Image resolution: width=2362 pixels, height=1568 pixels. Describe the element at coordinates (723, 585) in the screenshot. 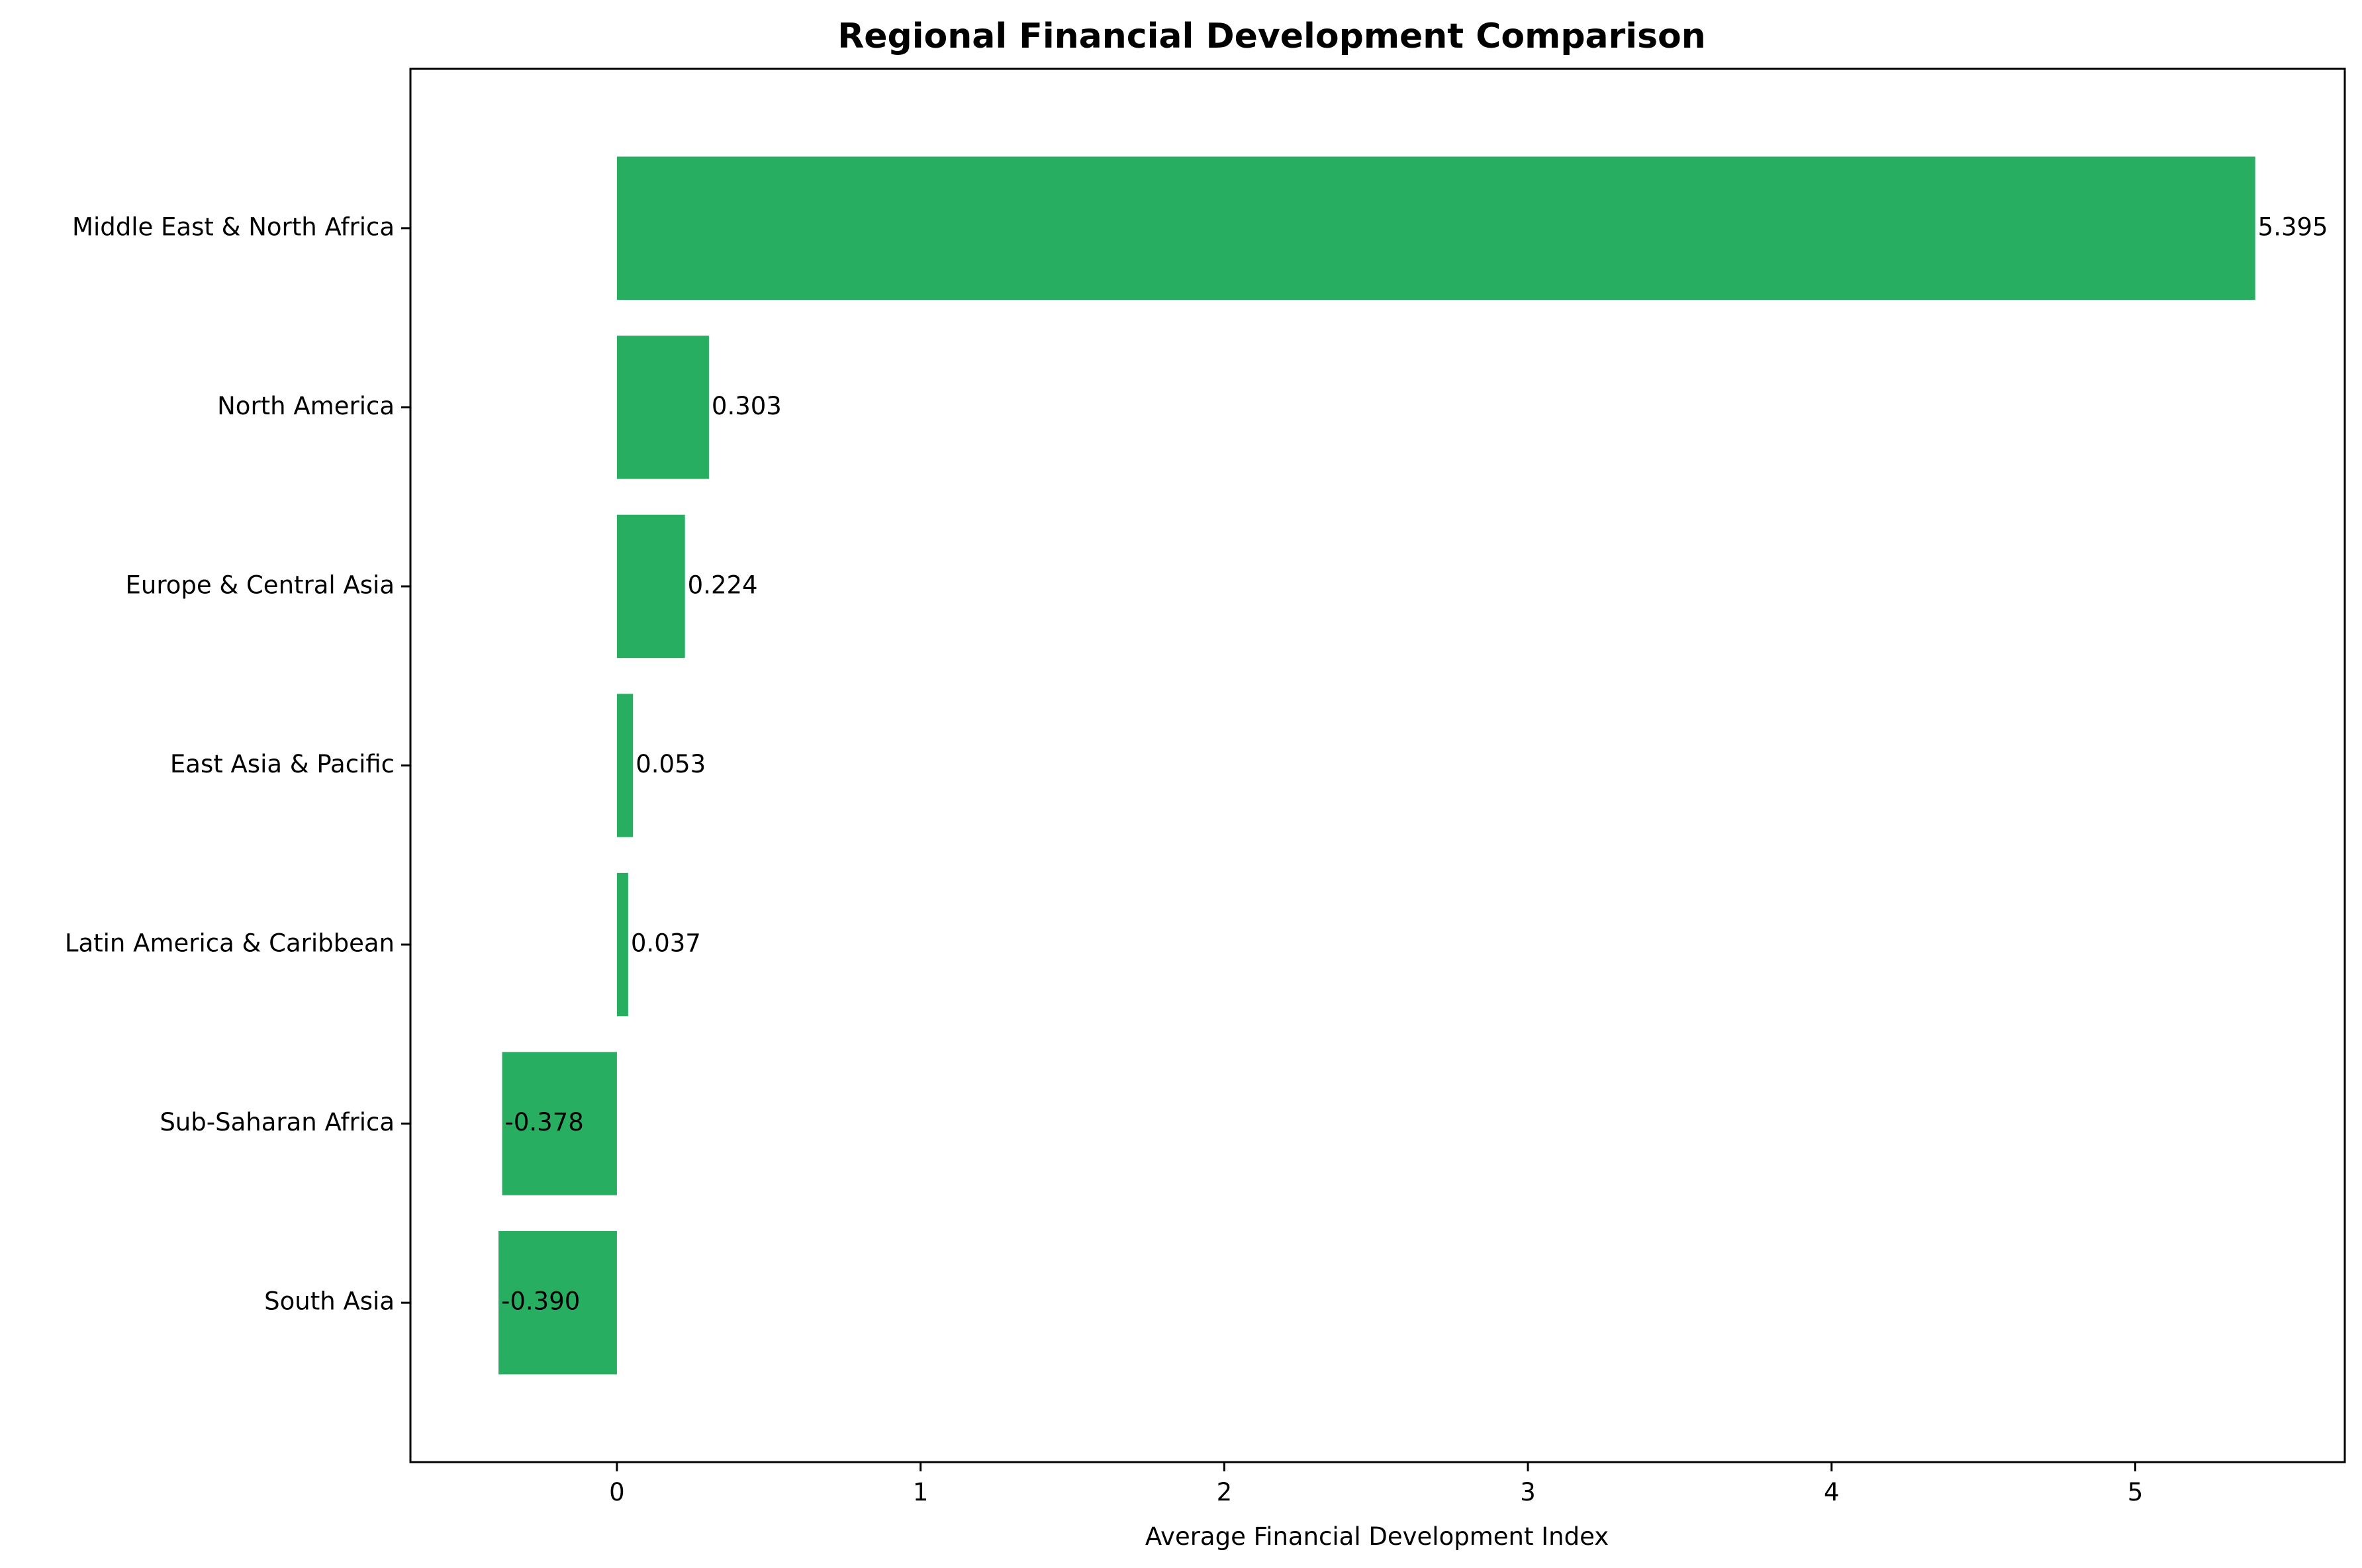

I see `bar-data-label: 0.224` at that location.